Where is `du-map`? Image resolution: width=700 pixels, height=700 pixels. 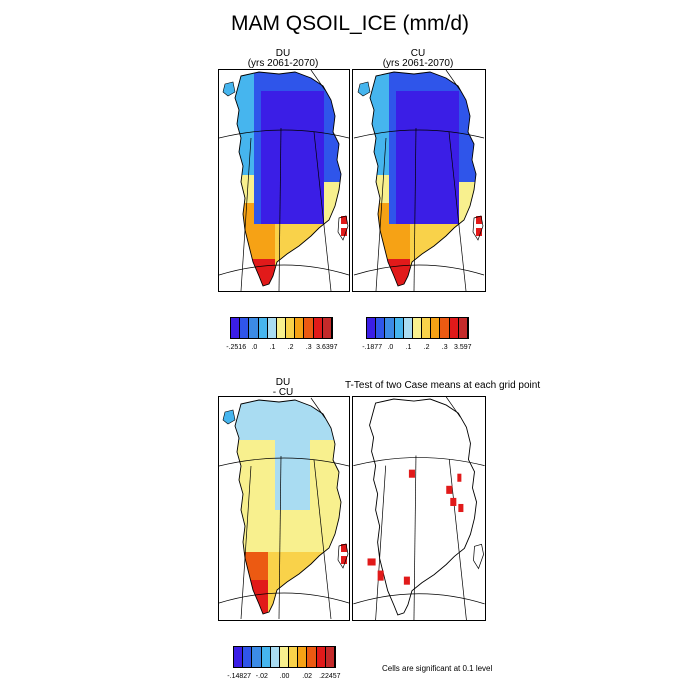 du-map is located at coordinates (284, 180).